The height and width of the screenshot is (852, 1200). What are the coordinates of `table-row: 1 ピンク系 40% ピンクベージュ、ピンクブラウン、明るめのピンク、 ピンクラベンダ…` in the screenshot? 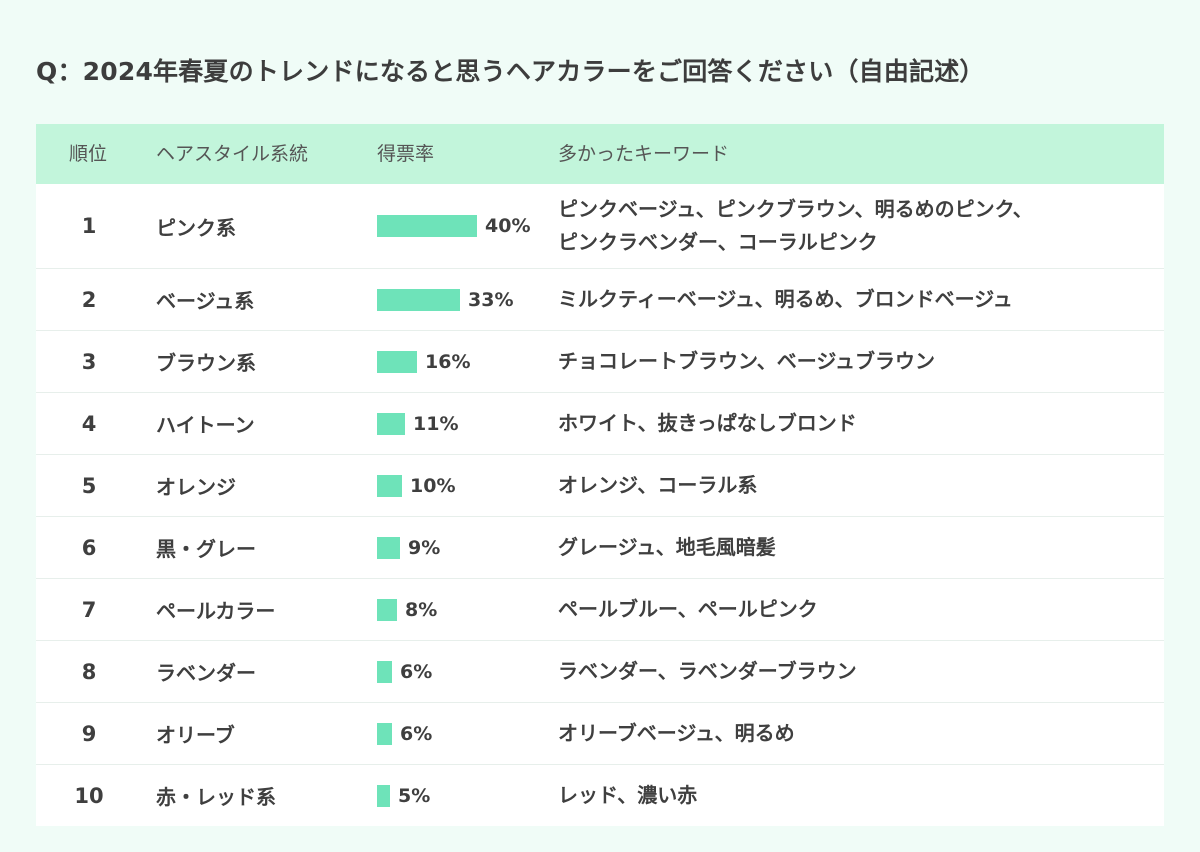 It's located at (600, 226).